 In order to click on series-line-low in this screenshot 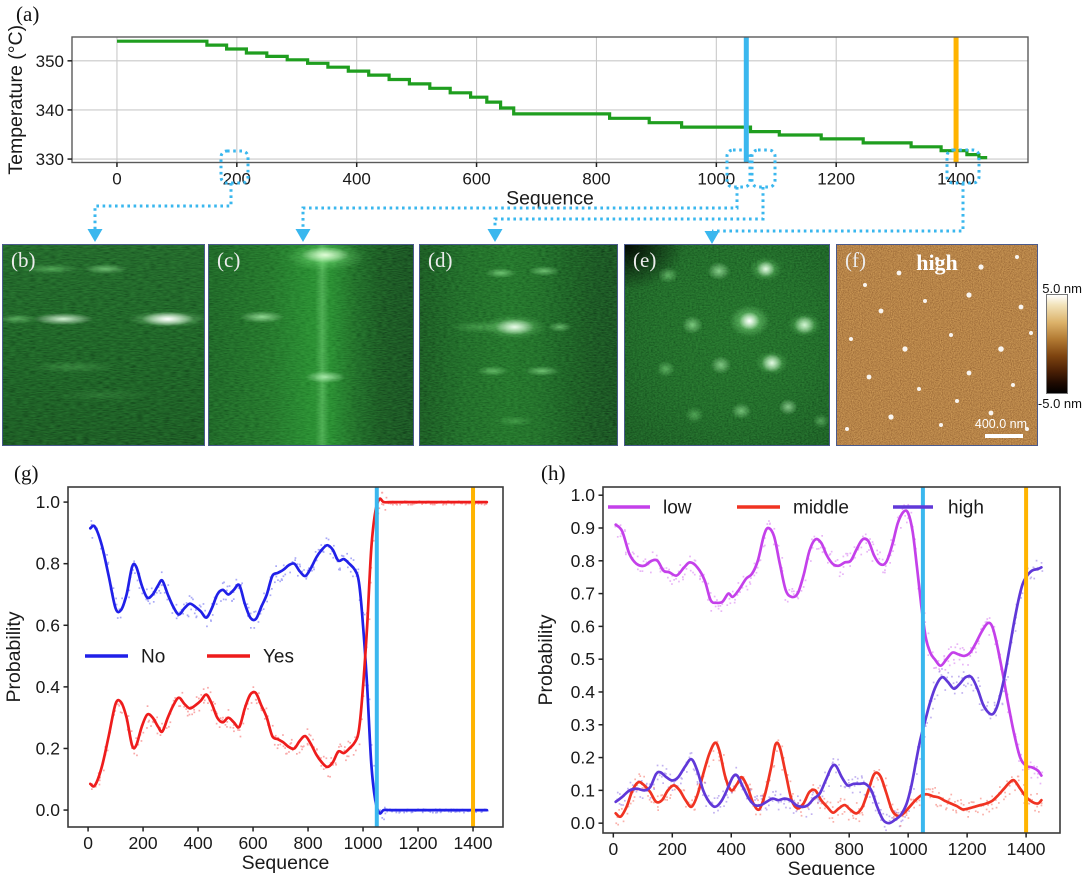, I will do `click(828, 643)`.